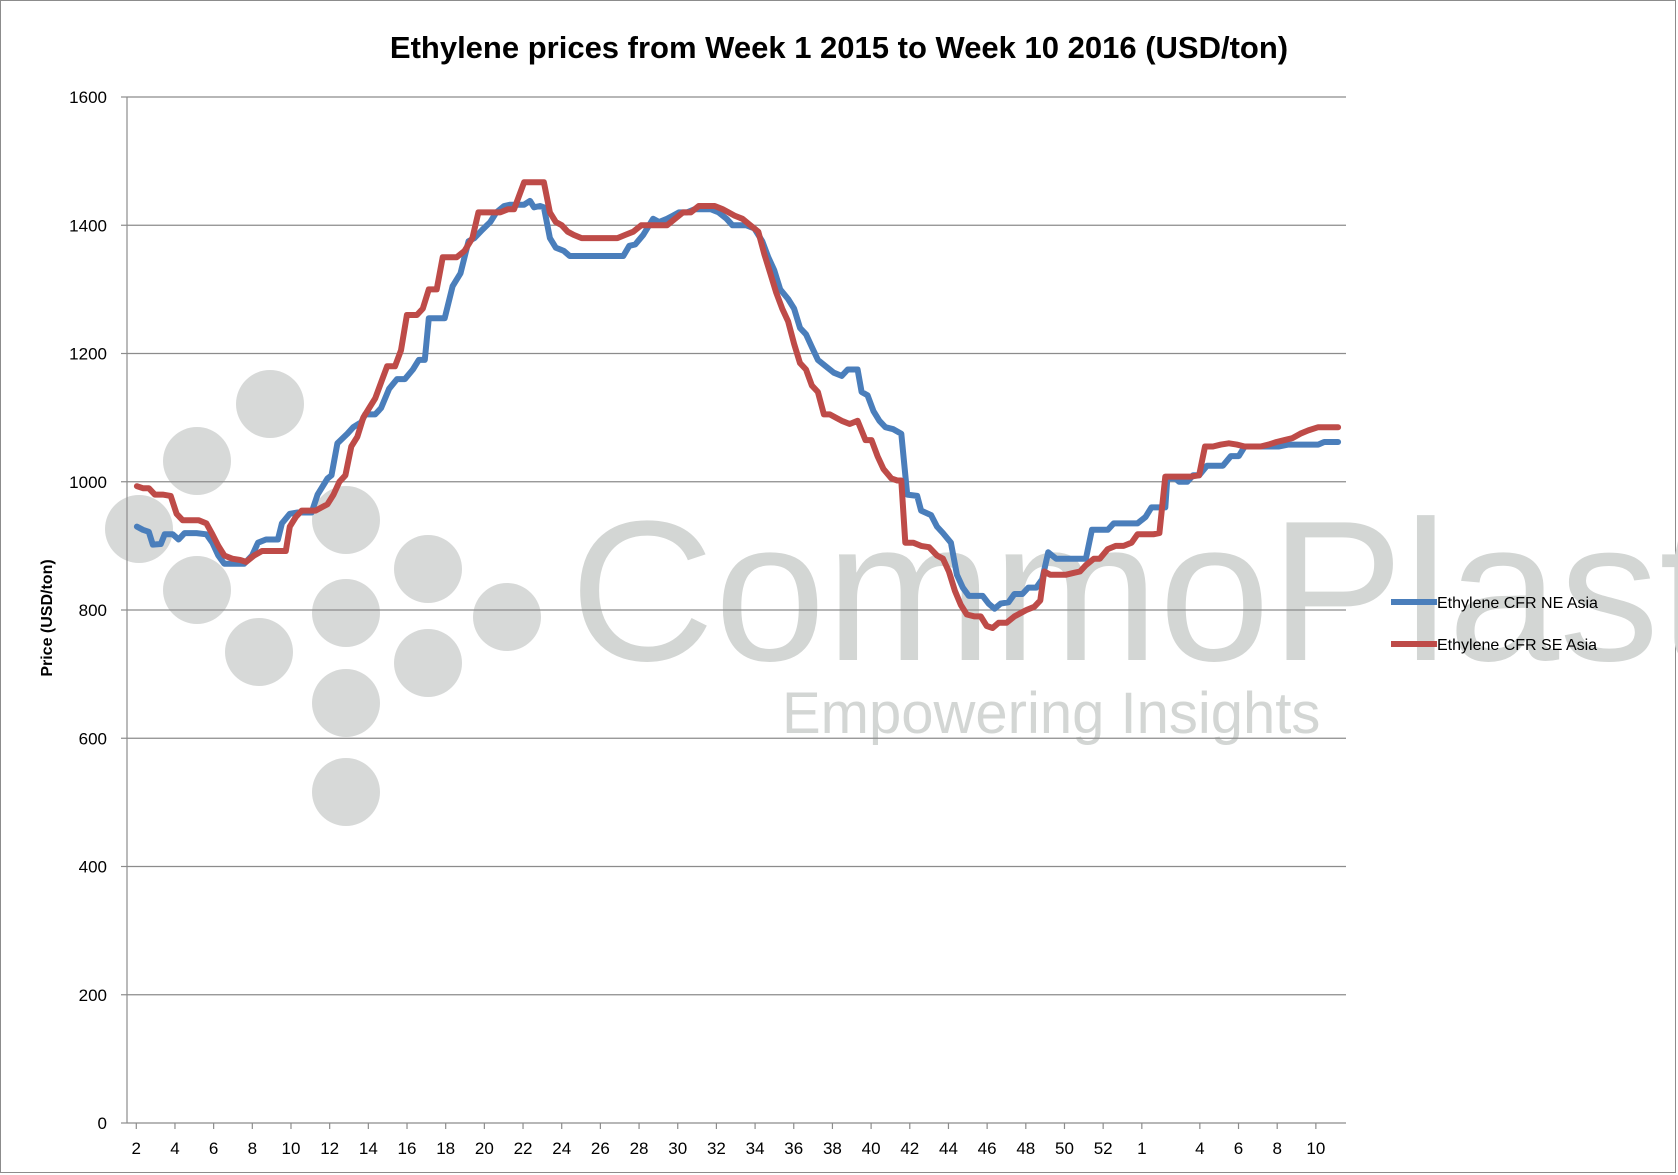 Image resolution: width=1678 pixels, height=1175 pixels. Describe the element at coordinates (93, 867) in the screenshot. I see `y-tick-label: 400` at that location.